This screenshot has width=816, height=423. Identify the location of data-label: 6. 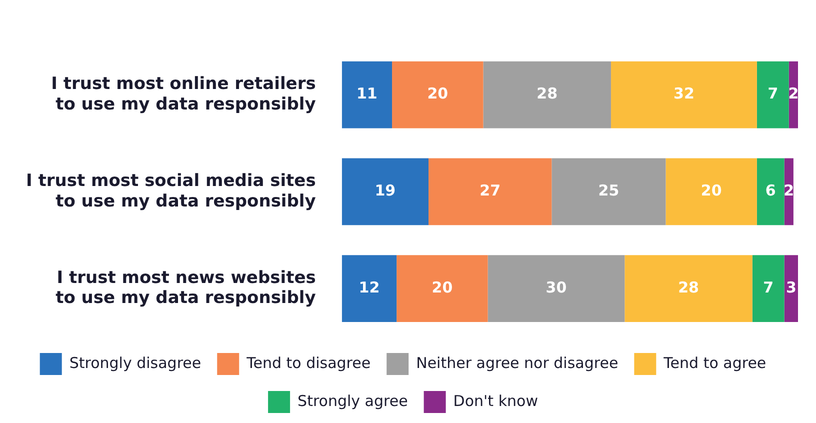
(770, 191).